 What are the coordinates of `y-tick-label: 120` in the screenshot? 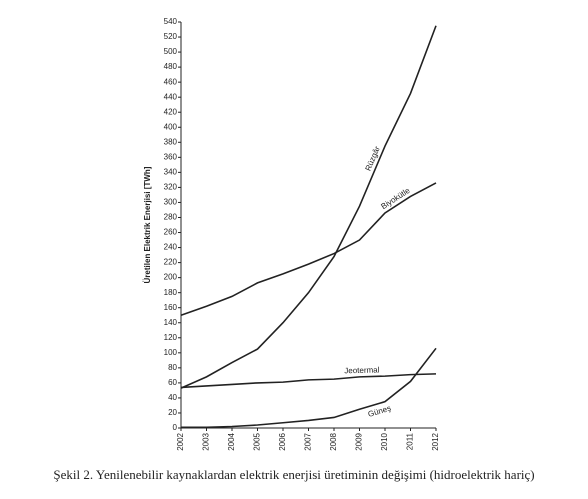 It's located at (171, 337).